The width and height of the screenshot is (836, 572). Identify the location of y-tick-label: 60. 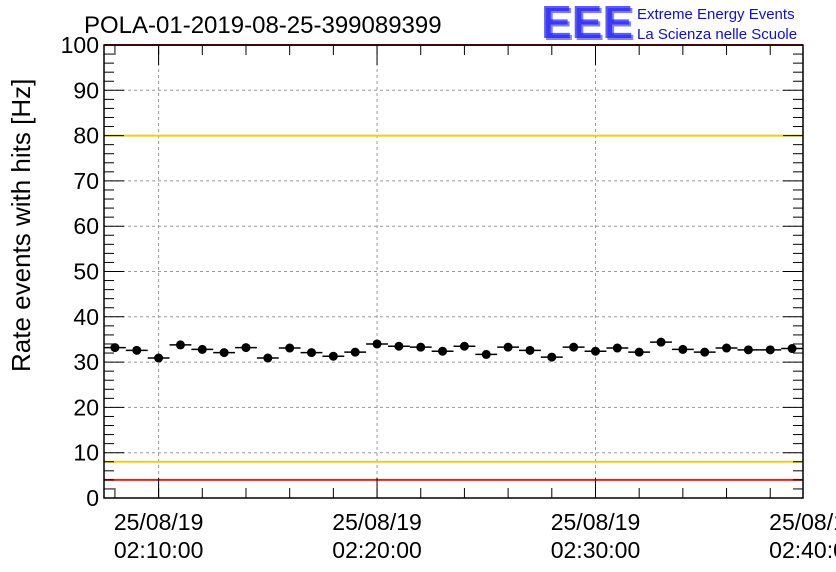
(86, 226).